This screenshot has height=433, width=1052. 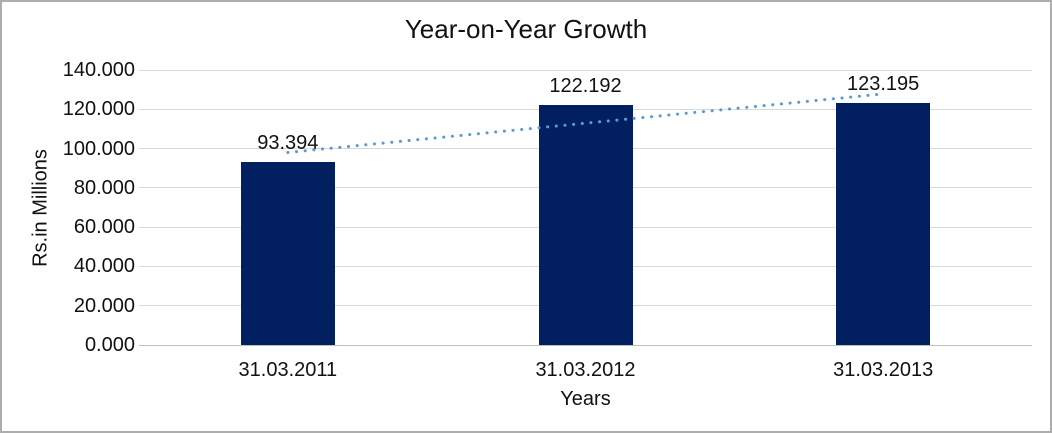 What do you see at coordinates (104, 227) in the screenshot?
I see `y-tick-label: 60.000` at bounding box center [104, 227].